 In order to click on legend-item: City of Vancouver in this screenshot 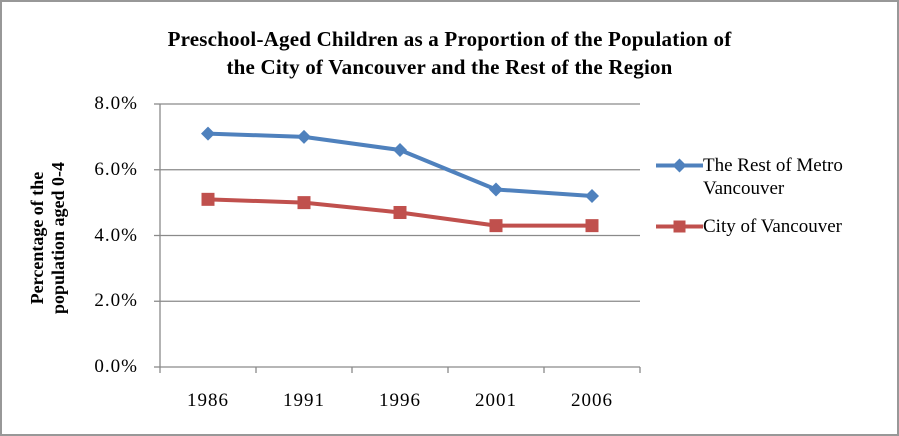, I will do `click(768, 226)`.